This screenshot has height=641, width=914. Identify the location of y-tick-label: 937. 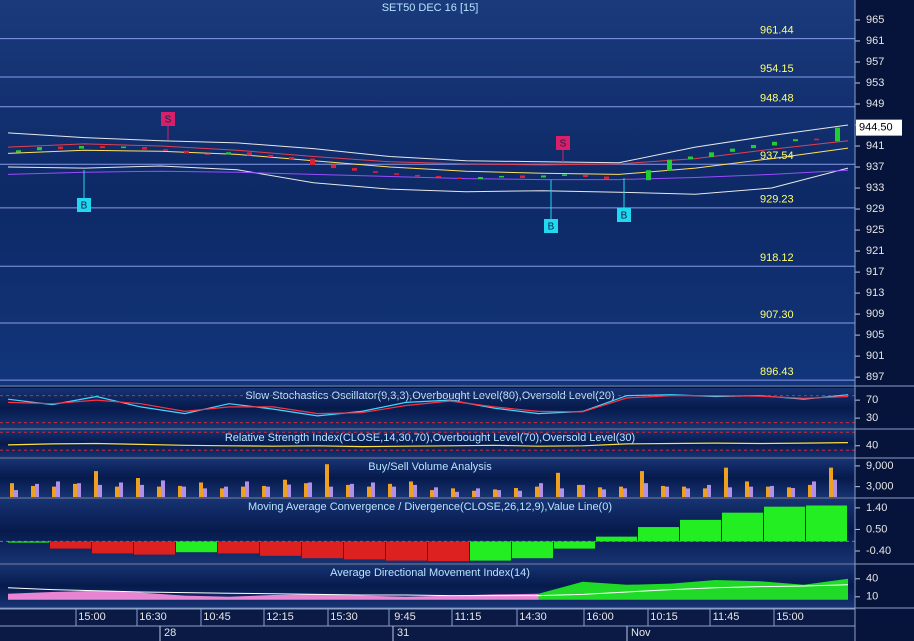
(875, 167).